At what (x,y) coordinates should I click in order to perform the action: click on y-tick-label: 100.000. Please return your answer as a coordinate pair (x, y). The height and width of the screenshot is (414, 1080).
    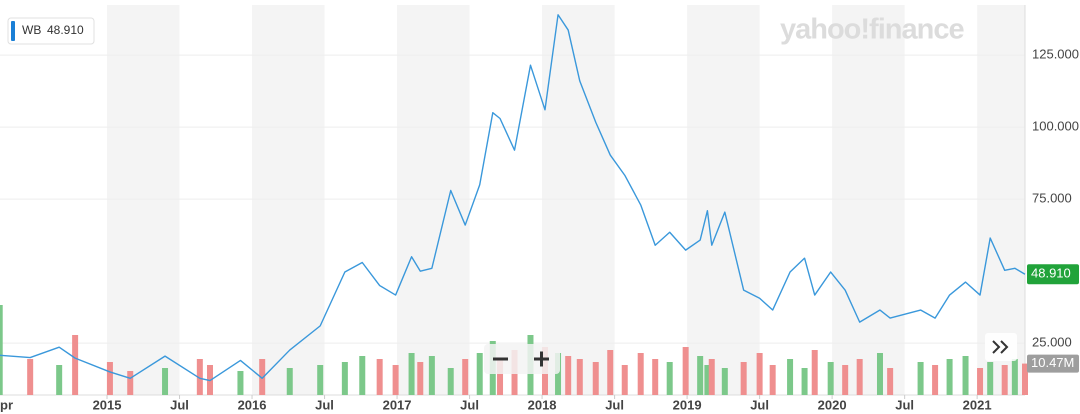
    Looking at the image, I should click on (1055, 126).